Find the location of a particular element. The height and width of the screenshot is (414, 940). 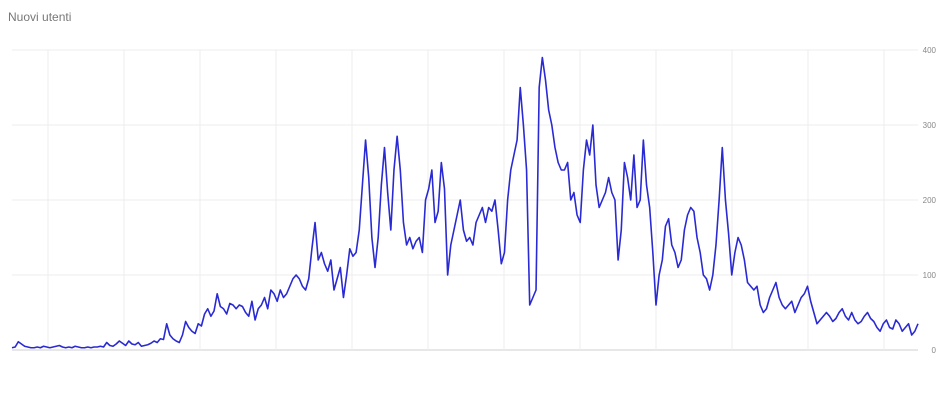

y-axis-ticks: 0 100 200 300 400 is located at coordinates (930, 200).